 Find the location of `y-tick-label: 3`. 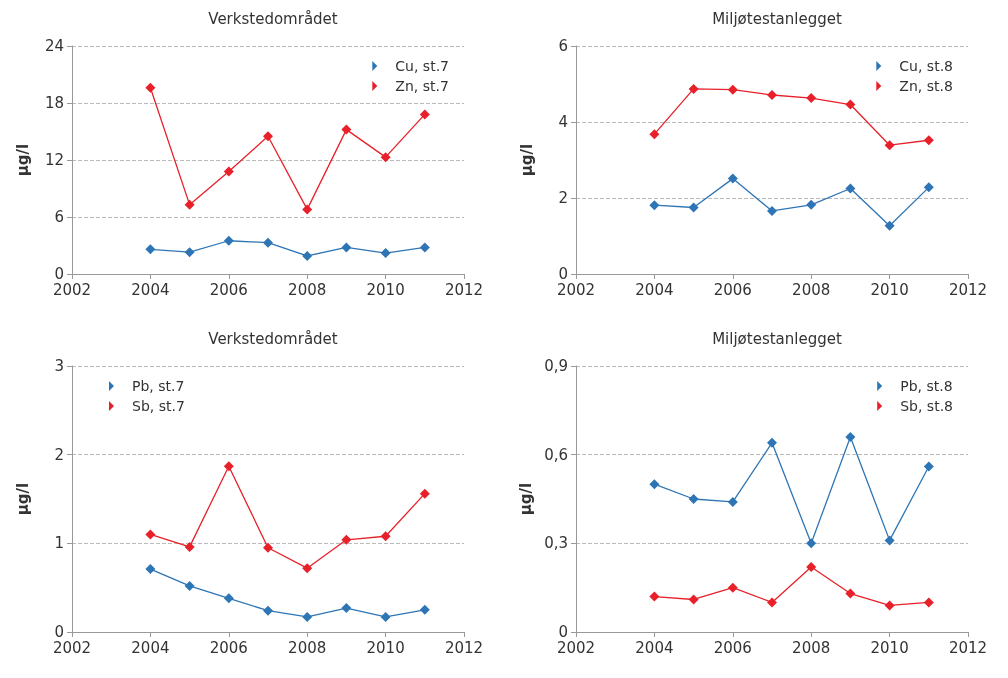

y-tick-label: 3 is located at coordinates (59, 366).